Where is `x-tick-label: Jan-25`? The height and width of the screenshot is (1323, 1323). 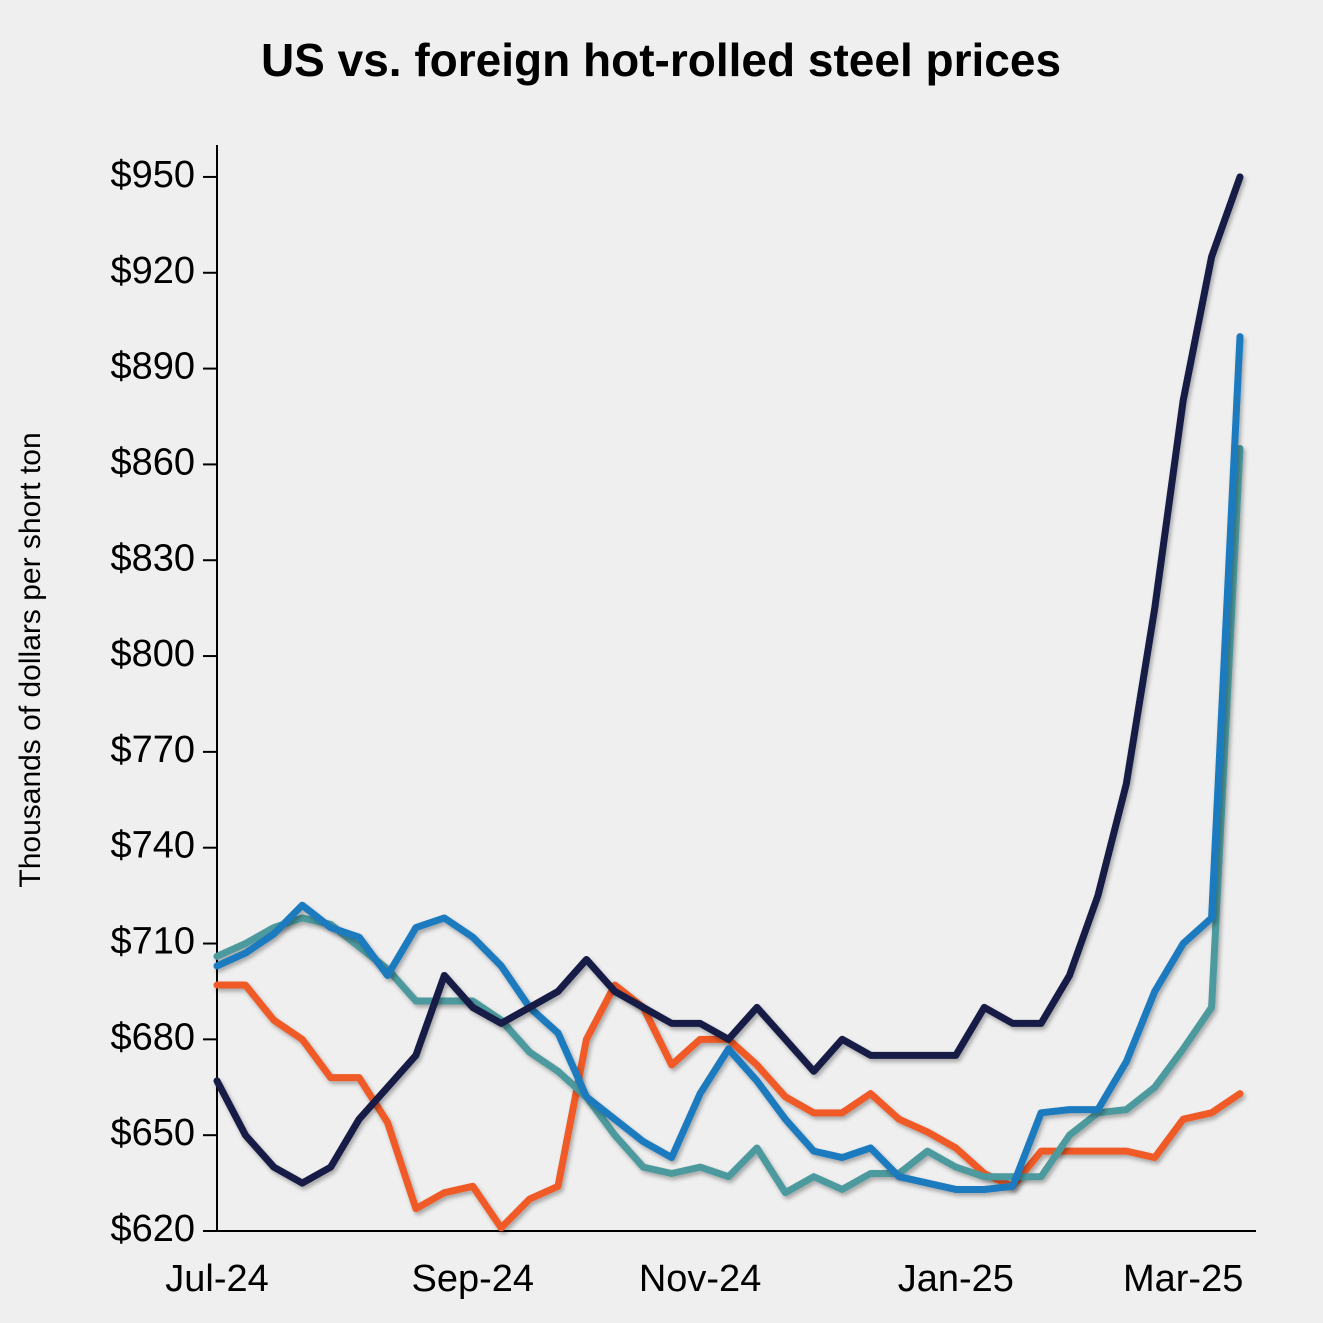 x-tick-label: Jan-25 is located at coordinates (956, 1279).